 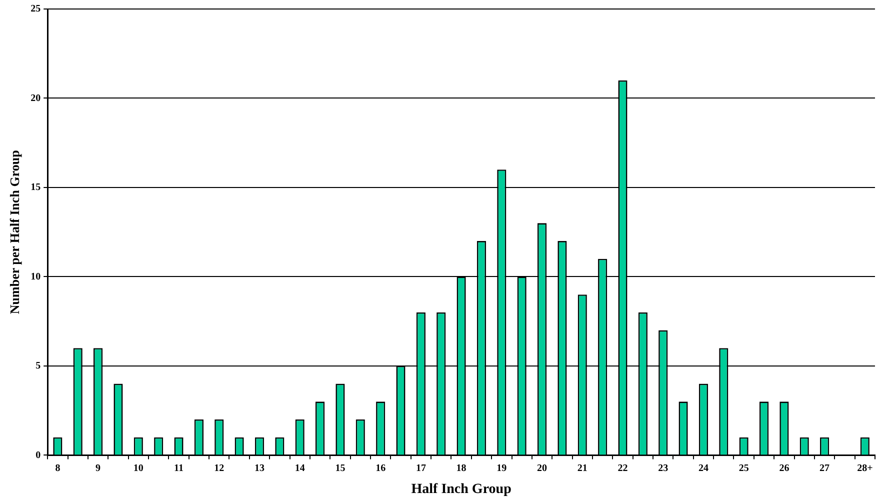 What do you see at coordinates (381, 468) in the screenshot?
I see `x-tick-label: 16` at bounding box center [381, 468].